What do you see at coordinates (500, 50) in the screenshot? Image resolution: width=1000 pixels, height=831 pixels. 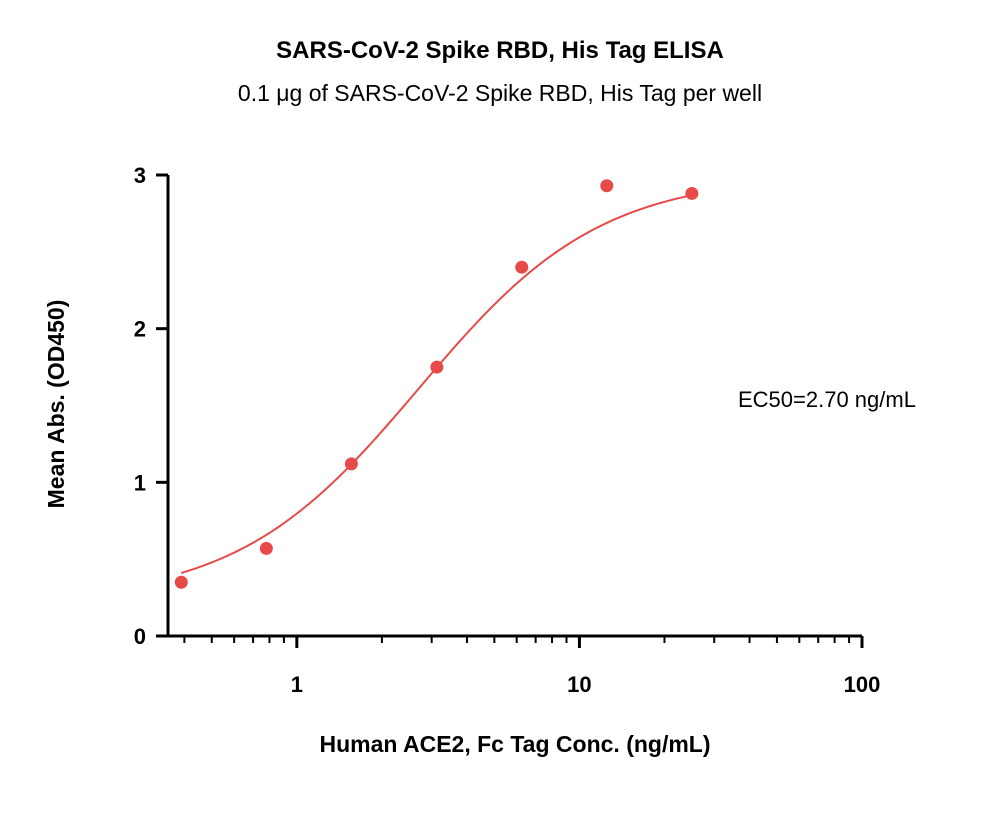 I see `chart-title: SARS-CoV-2 Spike RBD, His Tag ELISA` at bounding box center [500, 50].